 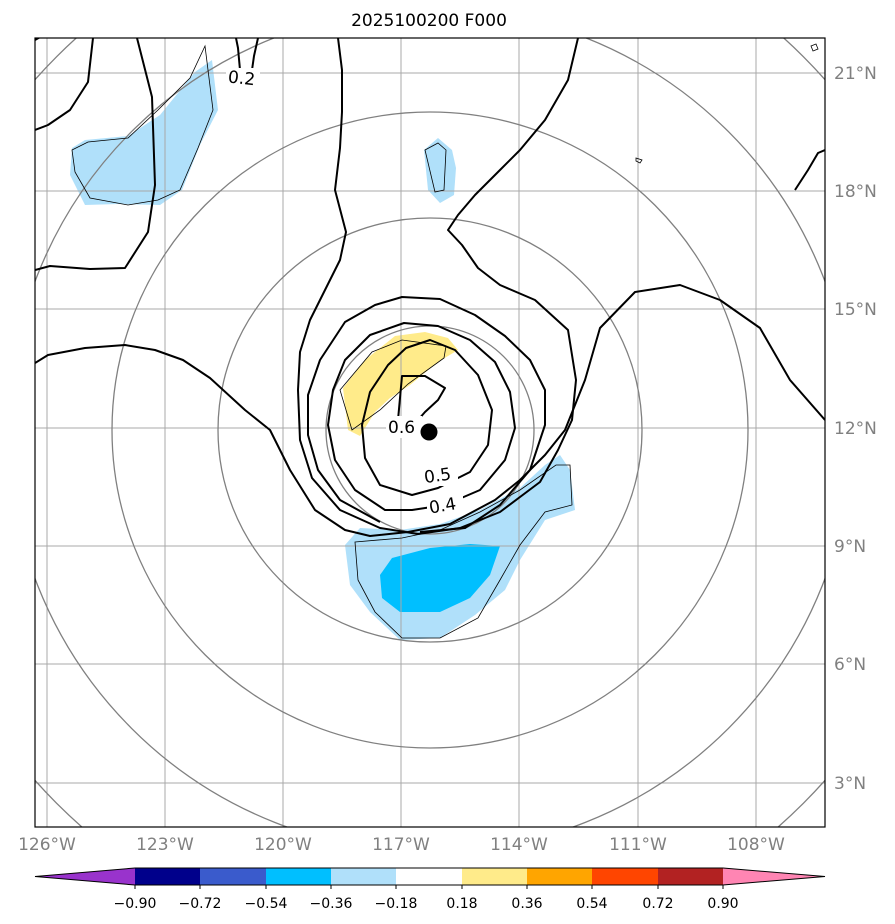 I want to click on lat-label-15n: 15°N, so click(x=855, y=310).